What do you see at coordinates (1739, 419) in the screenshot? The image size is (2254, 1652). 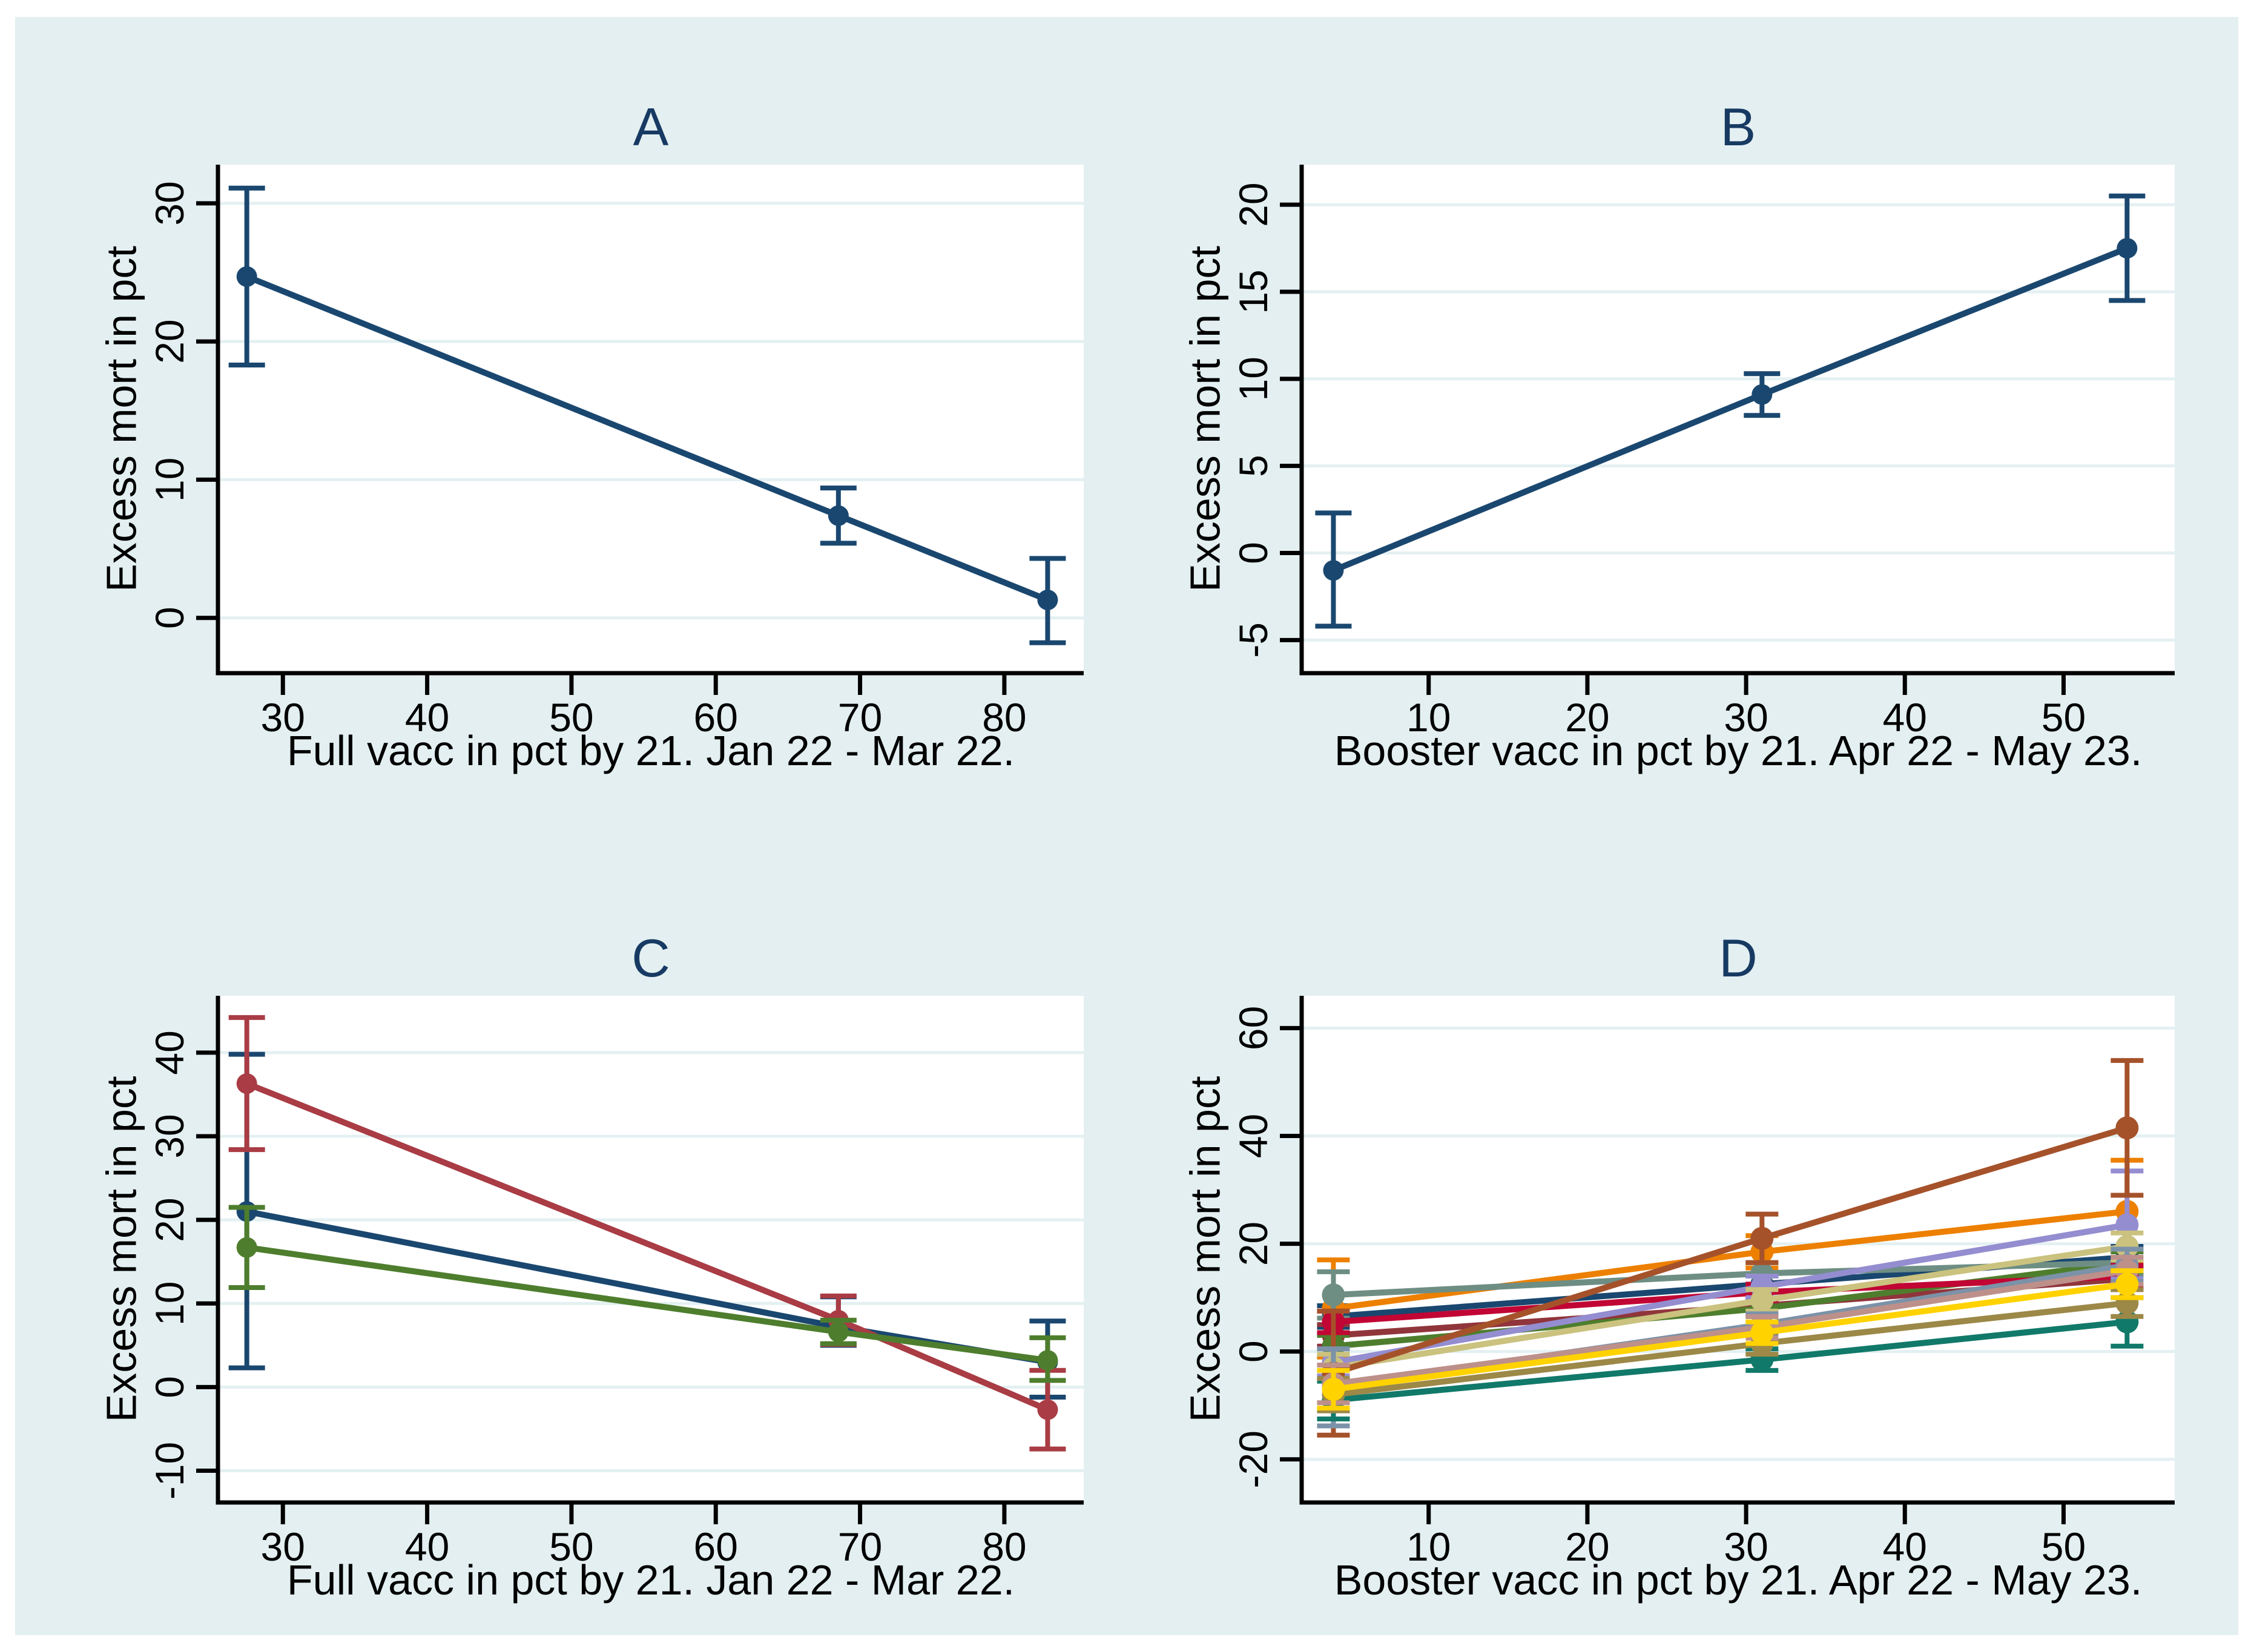 I see `panel-B-plot-area` at bounding box center [1739, 419].